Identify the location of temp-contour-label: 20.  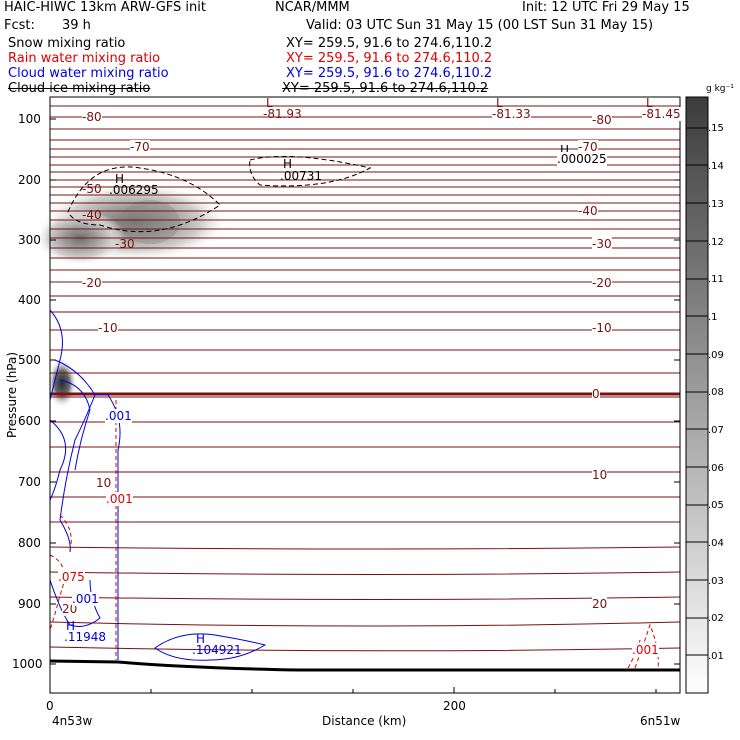
(600, 604).